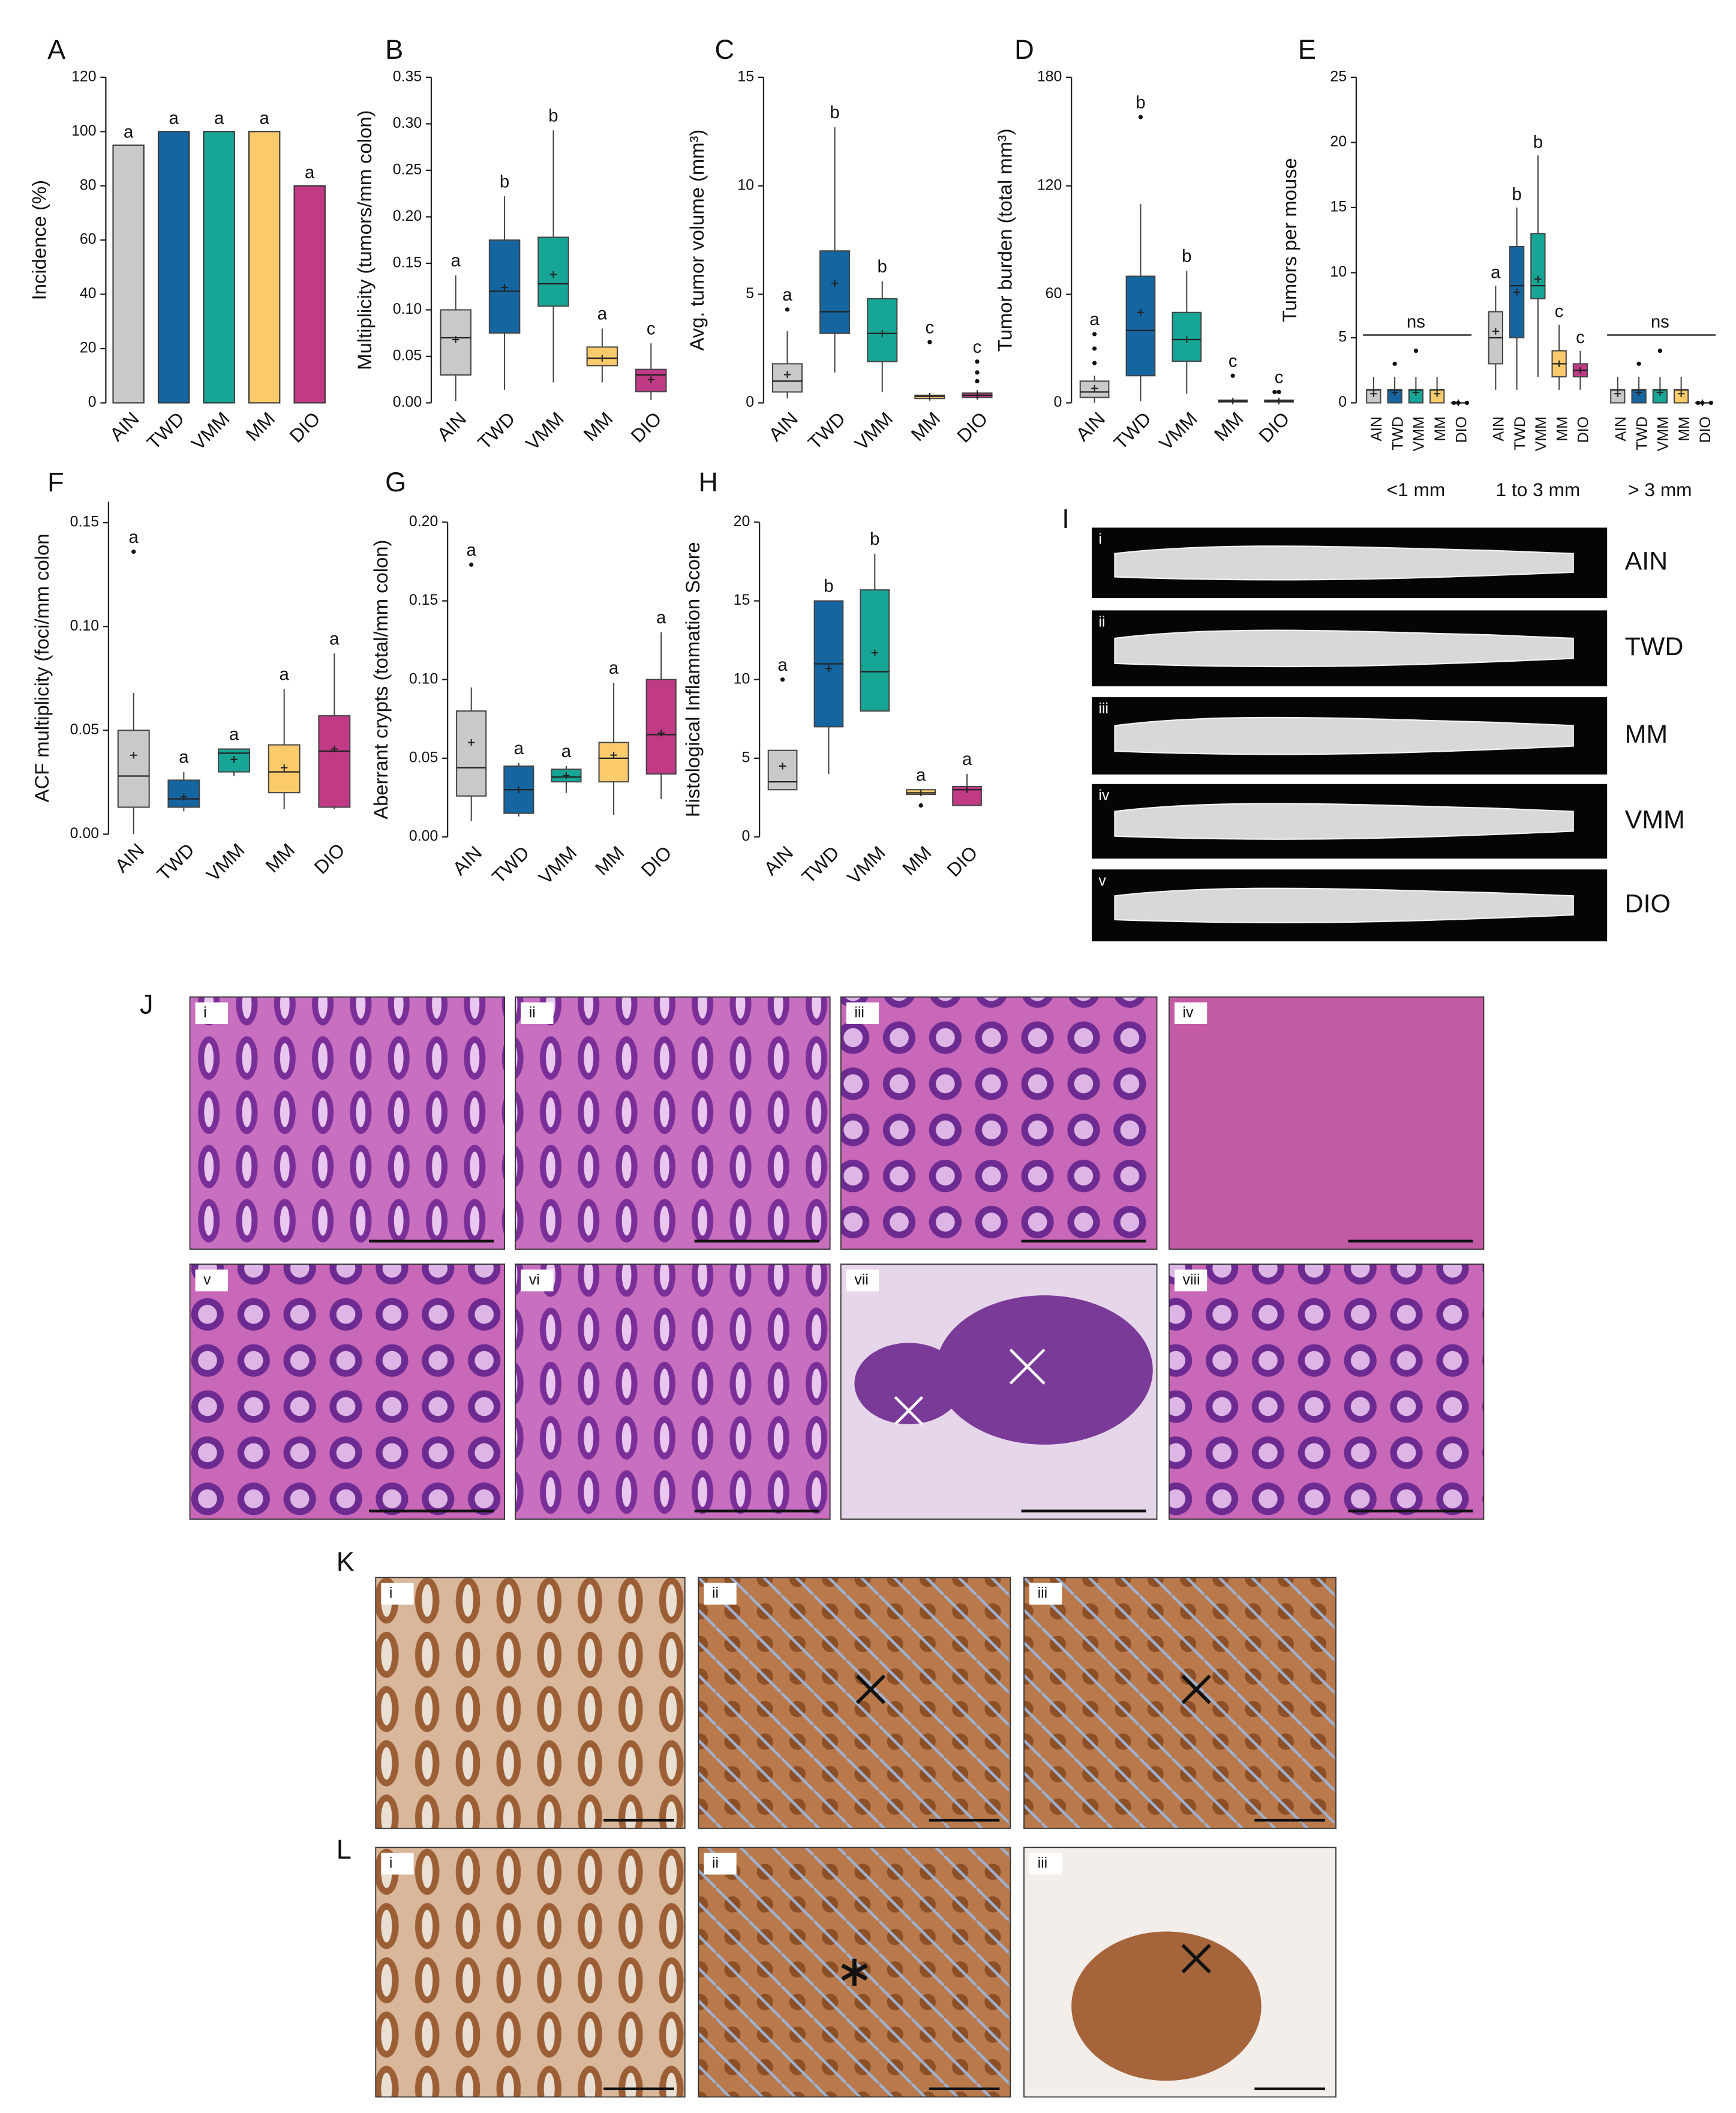 Image resolution: width=1736 pixels, height=2113 pixels. I want to click on y-tick-label: 0.25, so click(407, 169).